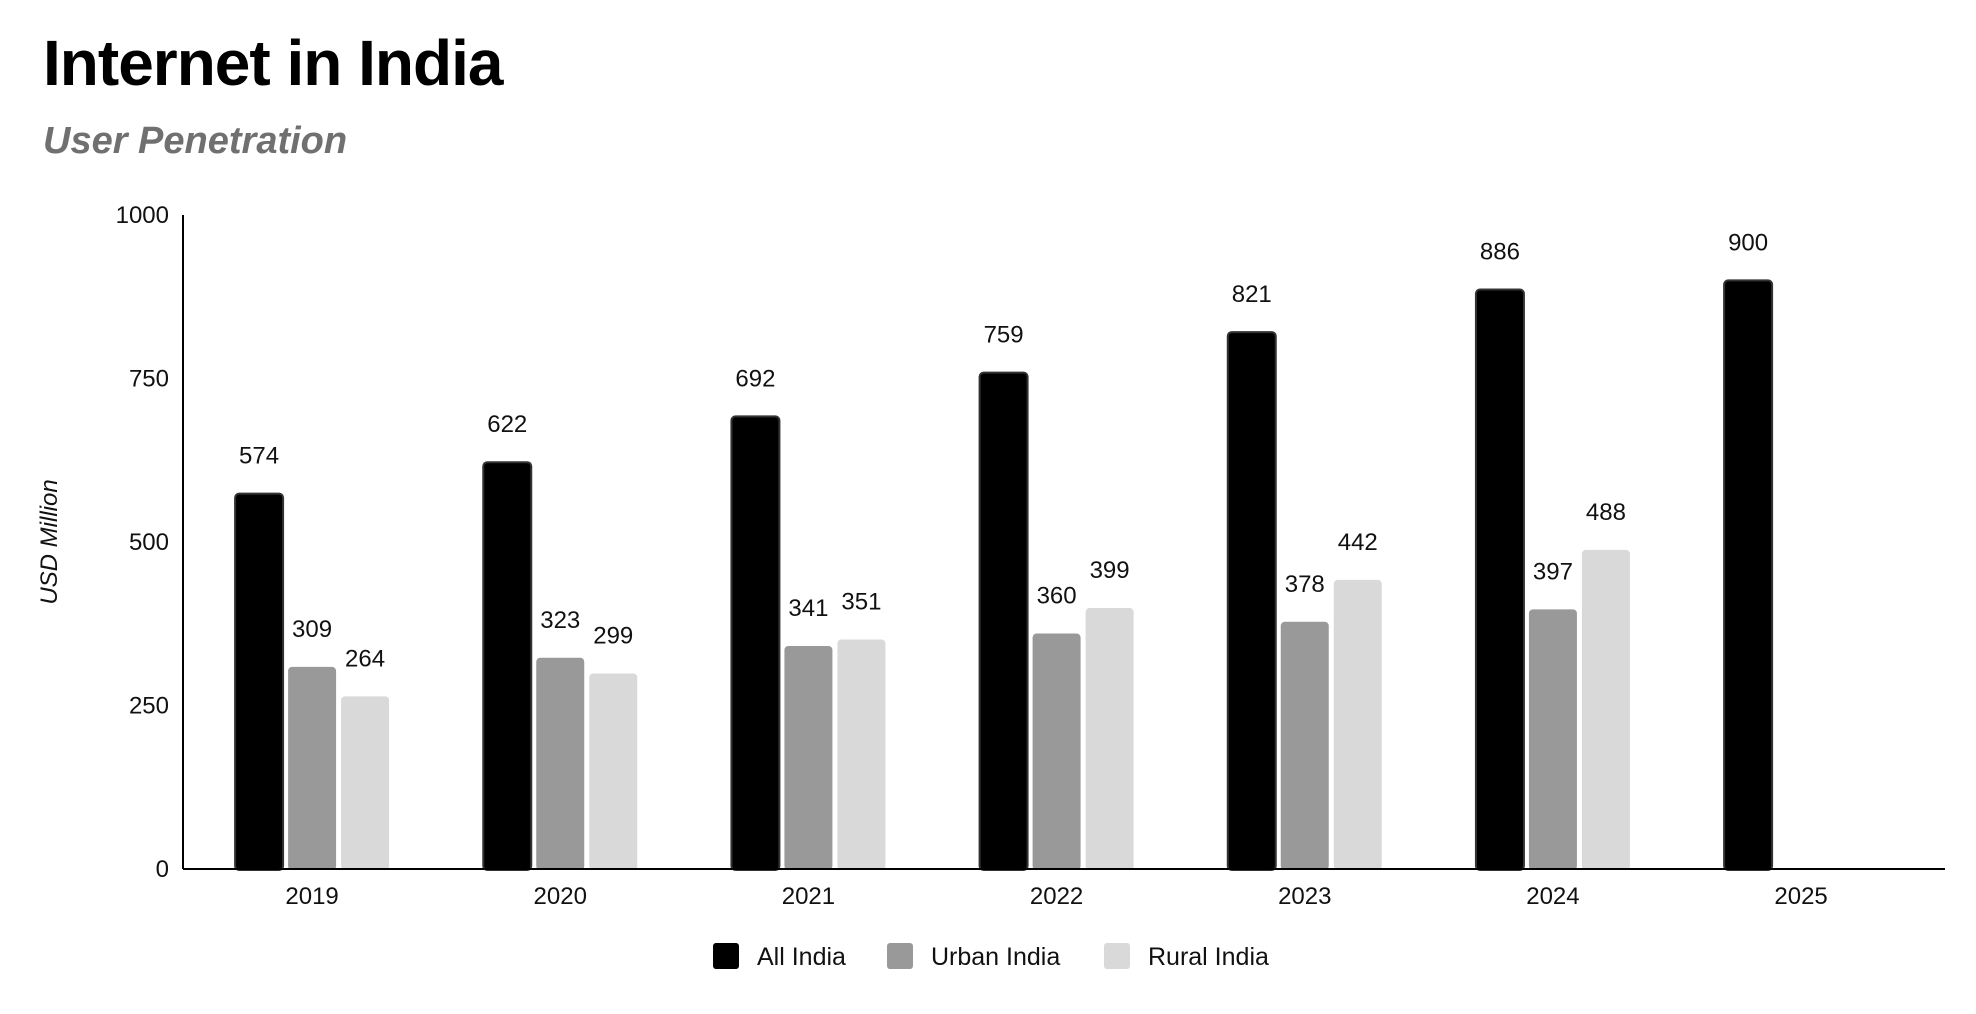 This screenshot has height=1014, width=1976. Describe the element at coordinates (613, 771) in the screenshot. I see `bar-rural-india-2020` at that location.